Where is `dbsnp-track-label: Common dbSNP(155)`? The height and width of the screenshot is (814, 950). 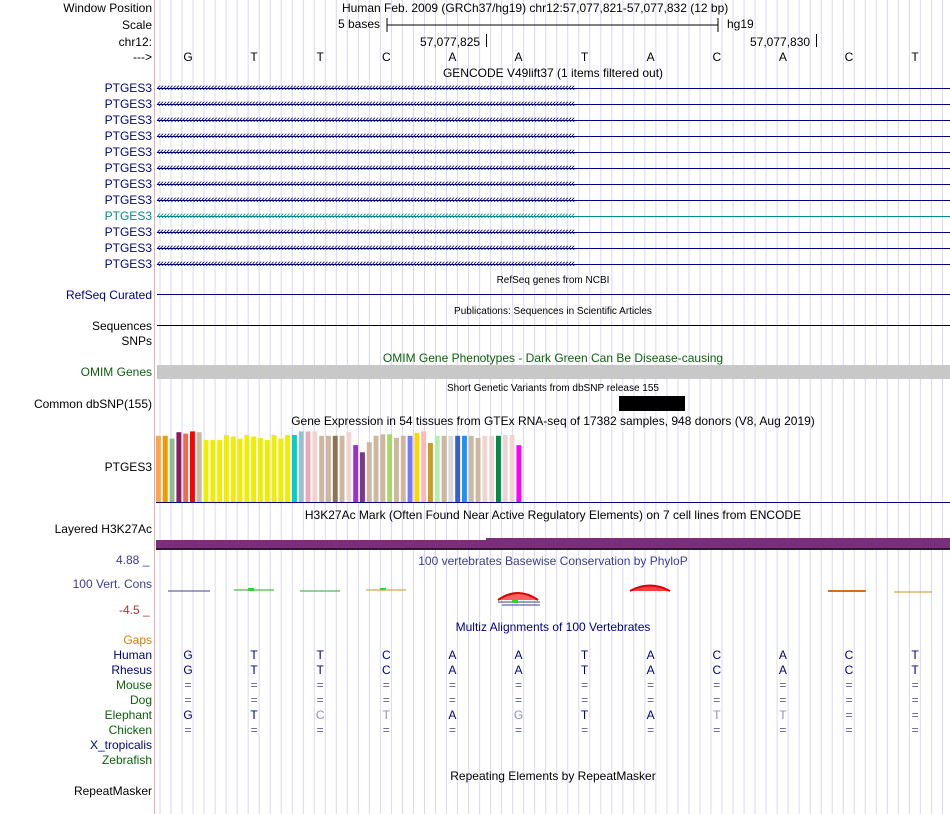 dbsnp-track-label: Common dbSNP(155) is located at coordinates (92, 404).